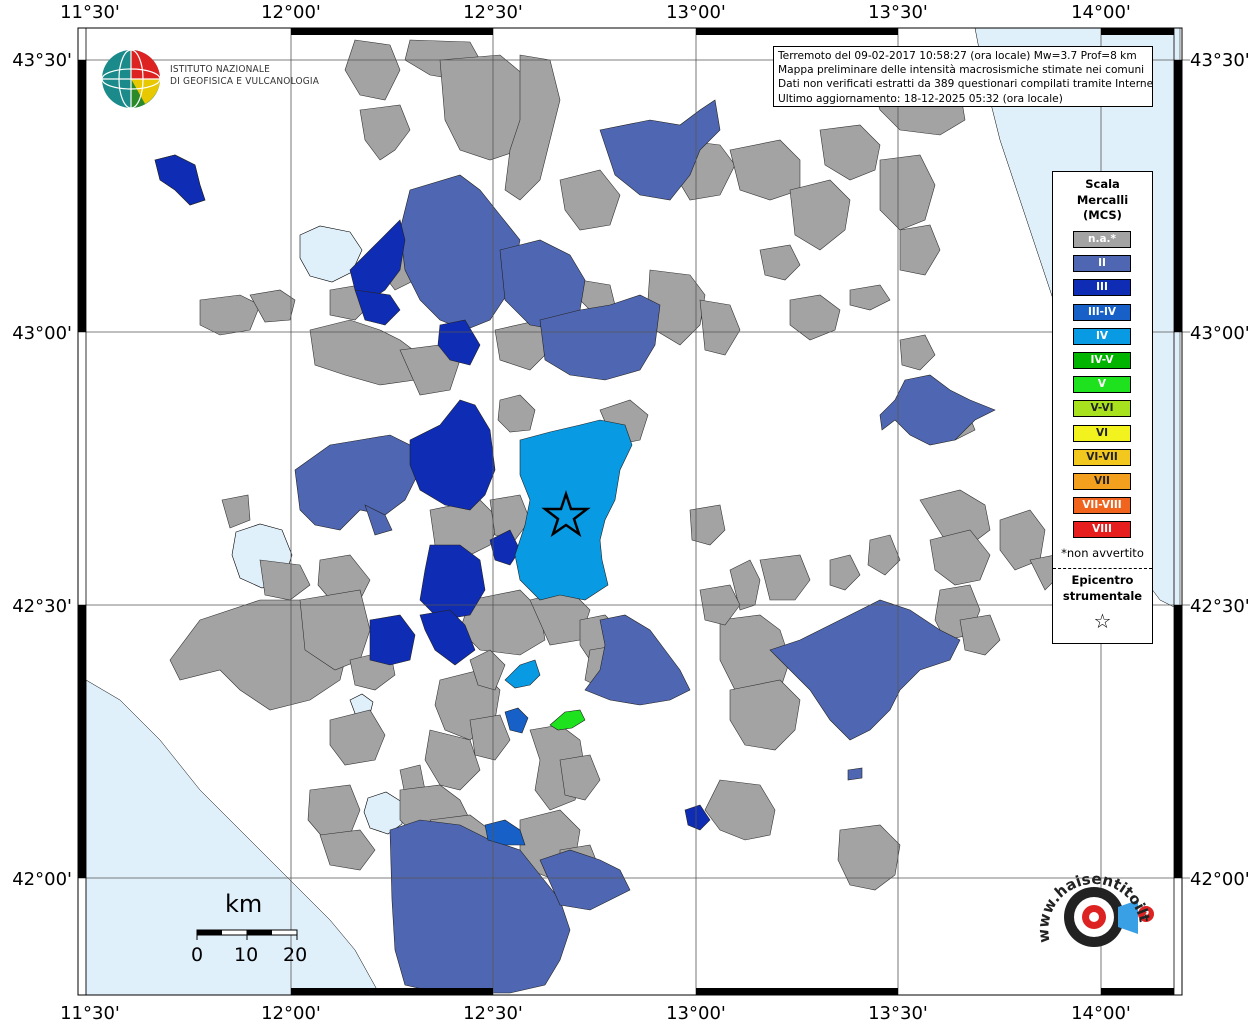 This screenshot has width=1255, height=1024. What do you see at coordinates (131, 79) in the screenshot?
I see `globe-icon` at bounding box center [131, 79].